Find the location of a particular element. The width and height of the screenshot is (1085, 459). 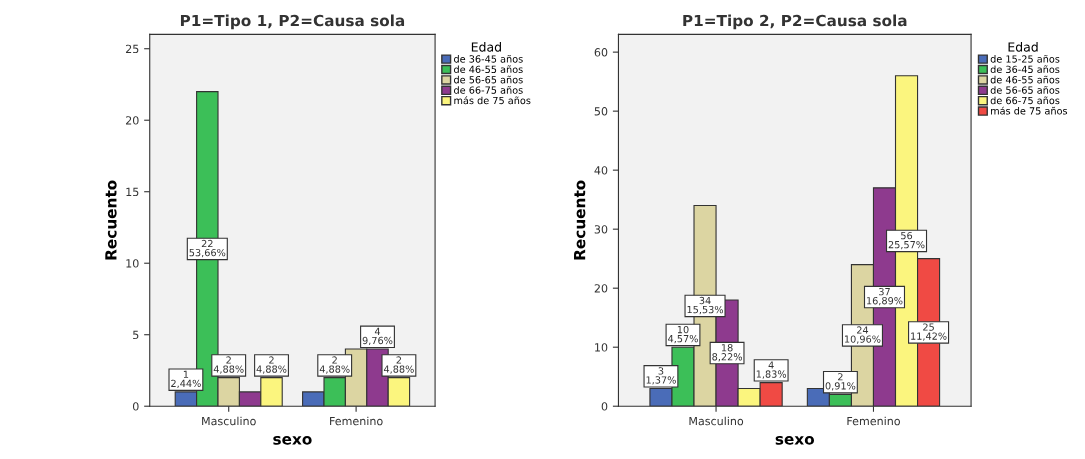

data-label: 34 15,53% is located at coordinates (705, 305).